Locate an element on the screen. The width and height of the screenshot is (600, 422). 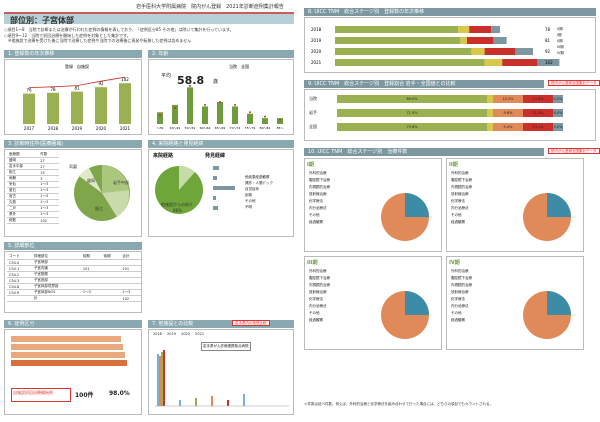
treatment-item: 内視鏡的治療 is located at coordinates (319, 187).